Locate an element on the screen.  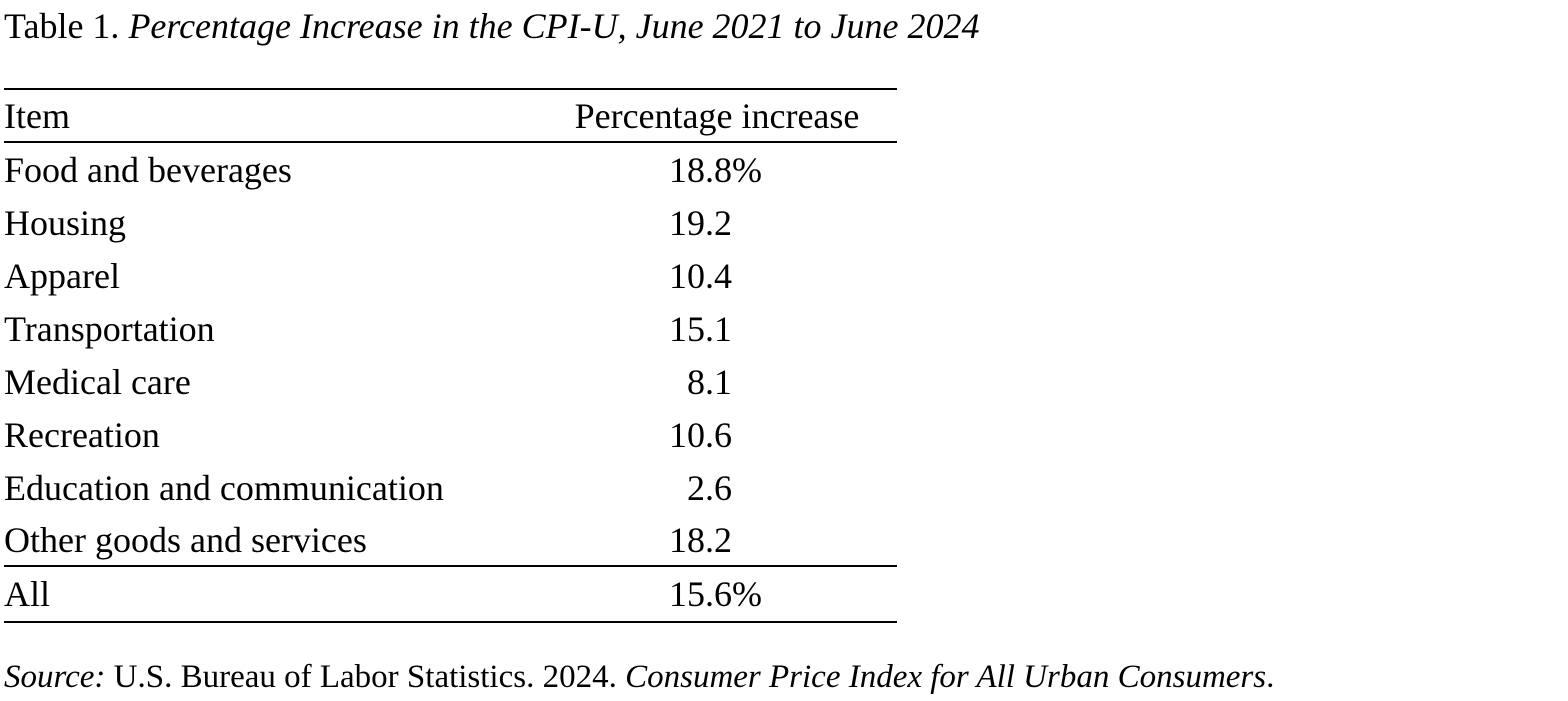
row-value: 19.2 is located at coordinates (717, 223).